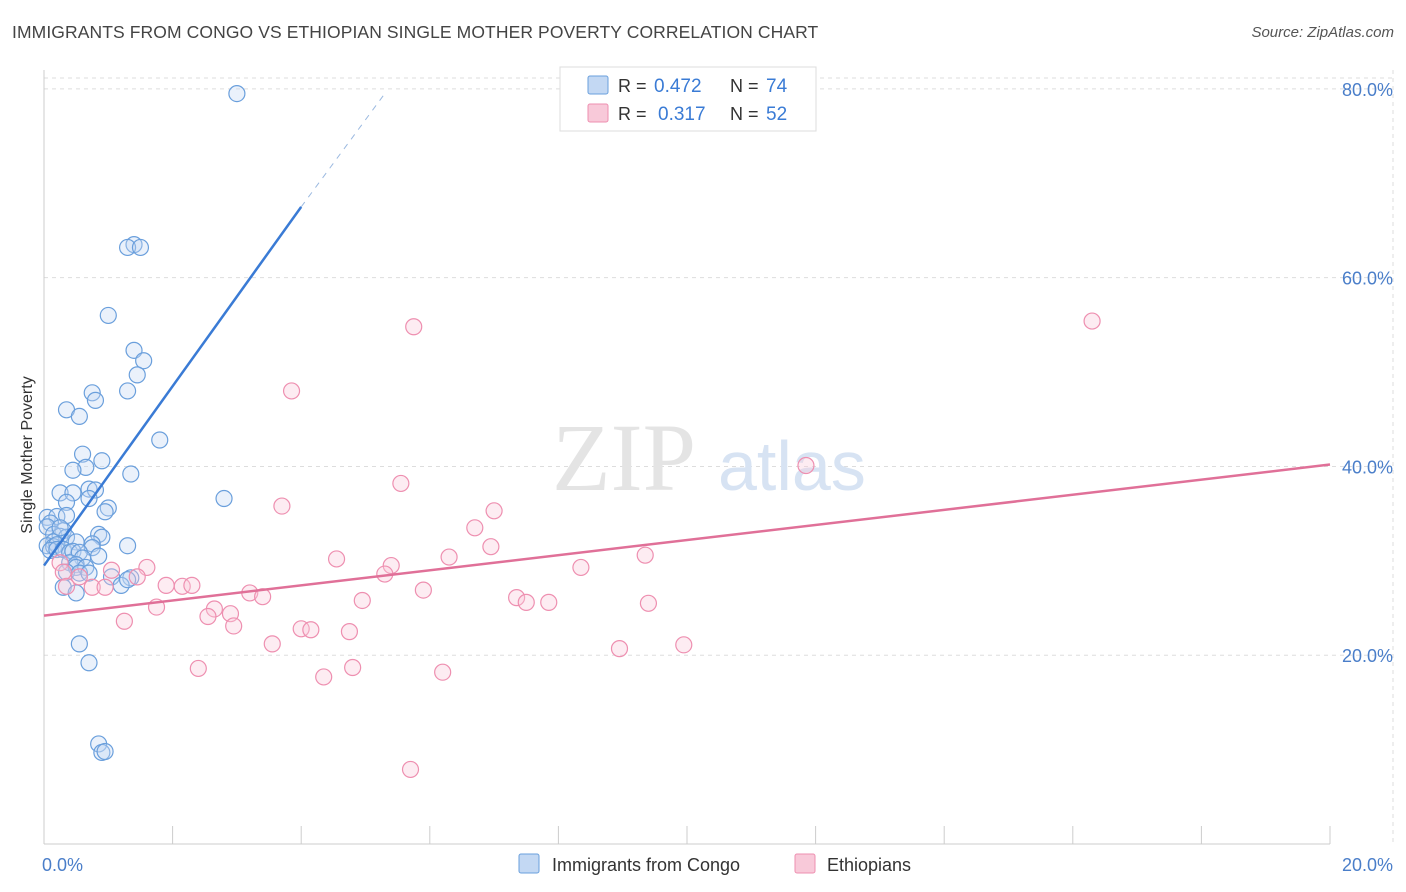  What do you see at coordinates (632, 86) in the screenshot?
I see `legend-r-label-congo: R =` at bounding box center [632, 86].